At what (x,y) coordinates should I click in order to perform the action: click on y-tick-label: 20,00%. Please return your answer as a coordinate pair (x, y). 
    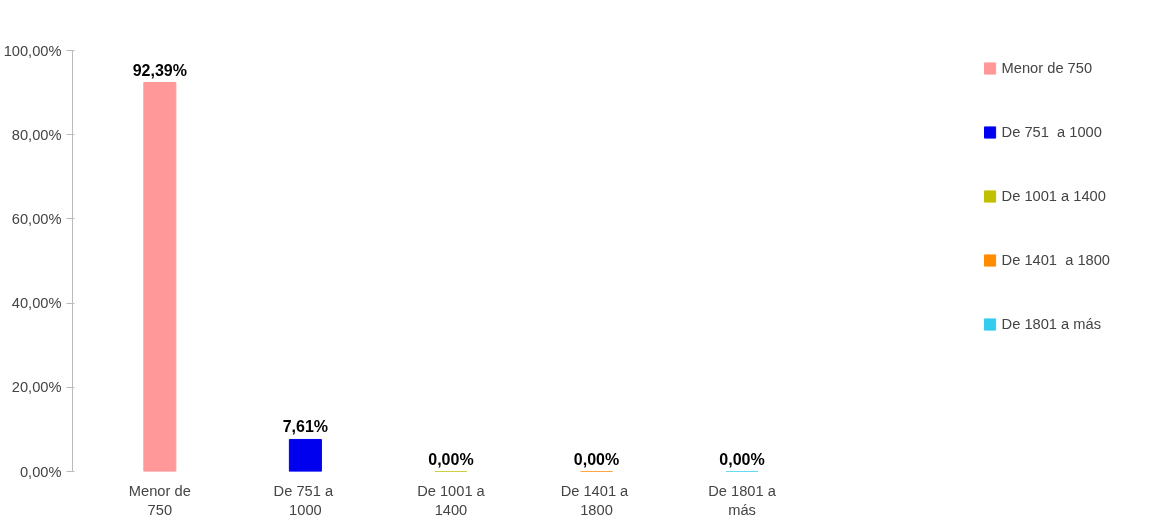
    Looking at the image, I should click on (36, 387).